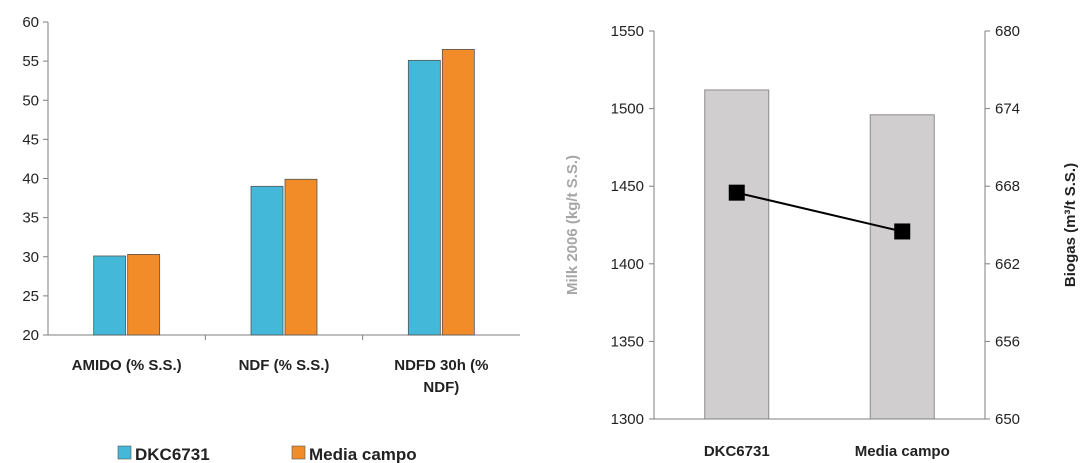 Image resolution: width=1087 pixels, height=463 pixels. What do you see at coordinates (902, 451) in the screenshot?
I see `x-category-label: Media campo` at bounding box center [902, 451].